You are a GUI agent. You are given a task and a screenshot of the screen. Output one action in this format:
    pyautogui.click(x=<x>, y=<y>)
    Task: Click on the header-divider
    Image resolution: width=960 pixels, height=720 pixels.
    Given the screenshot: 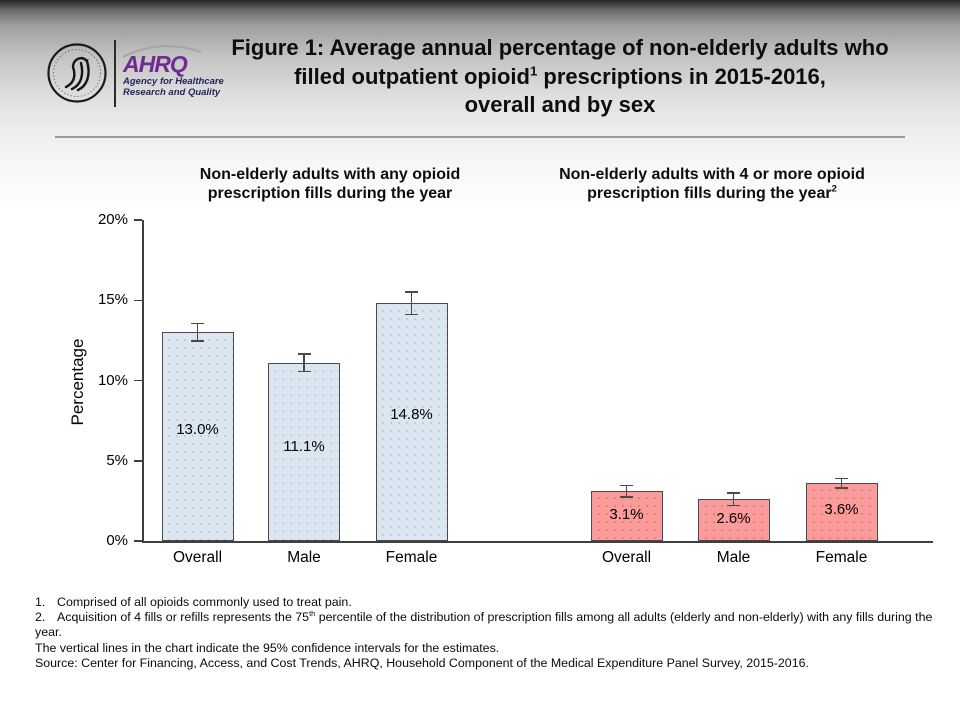 What is the action you would take?
    pyautogui.click(x=480, y=137)
    